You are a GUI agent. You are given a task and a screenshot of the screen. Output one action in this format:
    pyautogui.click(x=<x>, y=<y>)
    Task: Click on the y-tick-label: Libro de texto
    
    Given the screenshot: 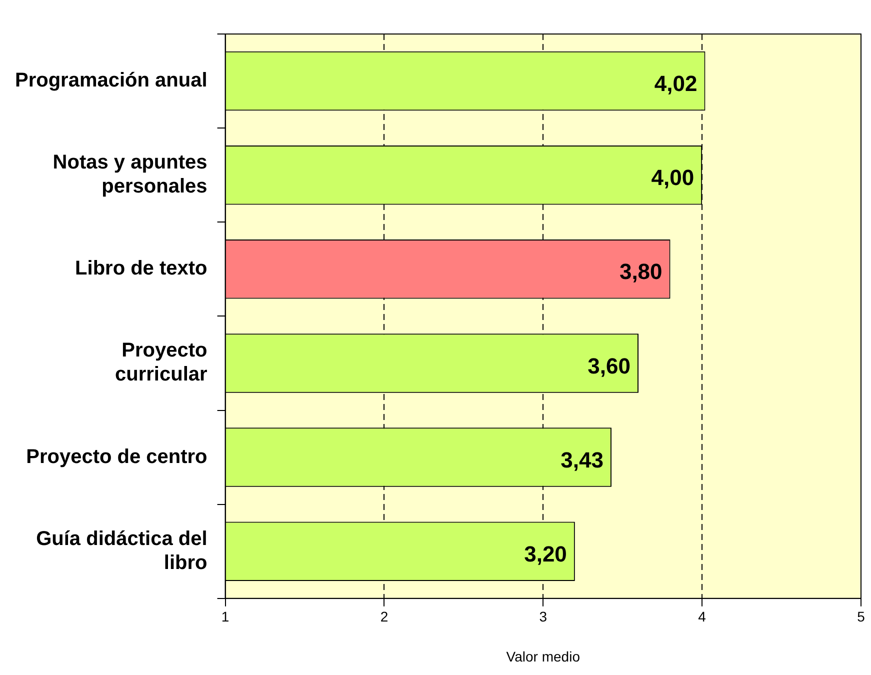 What is the action you would take?
    pyautogui.click(x=141, y=269)
    